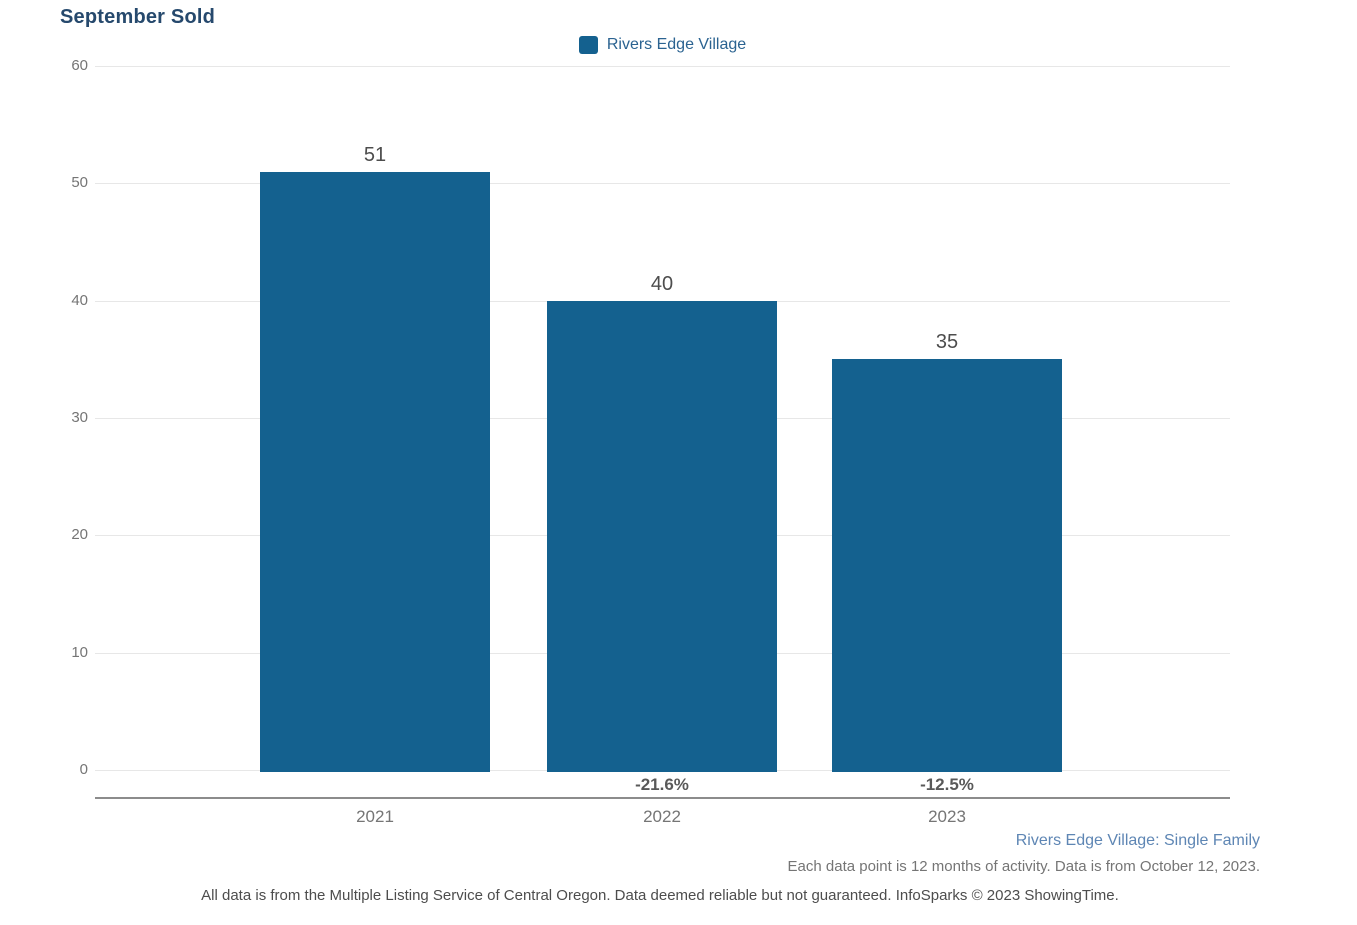 The image size is (1357, 925). I want to click on legend: Rivers Edge Village, so click(662, 45).